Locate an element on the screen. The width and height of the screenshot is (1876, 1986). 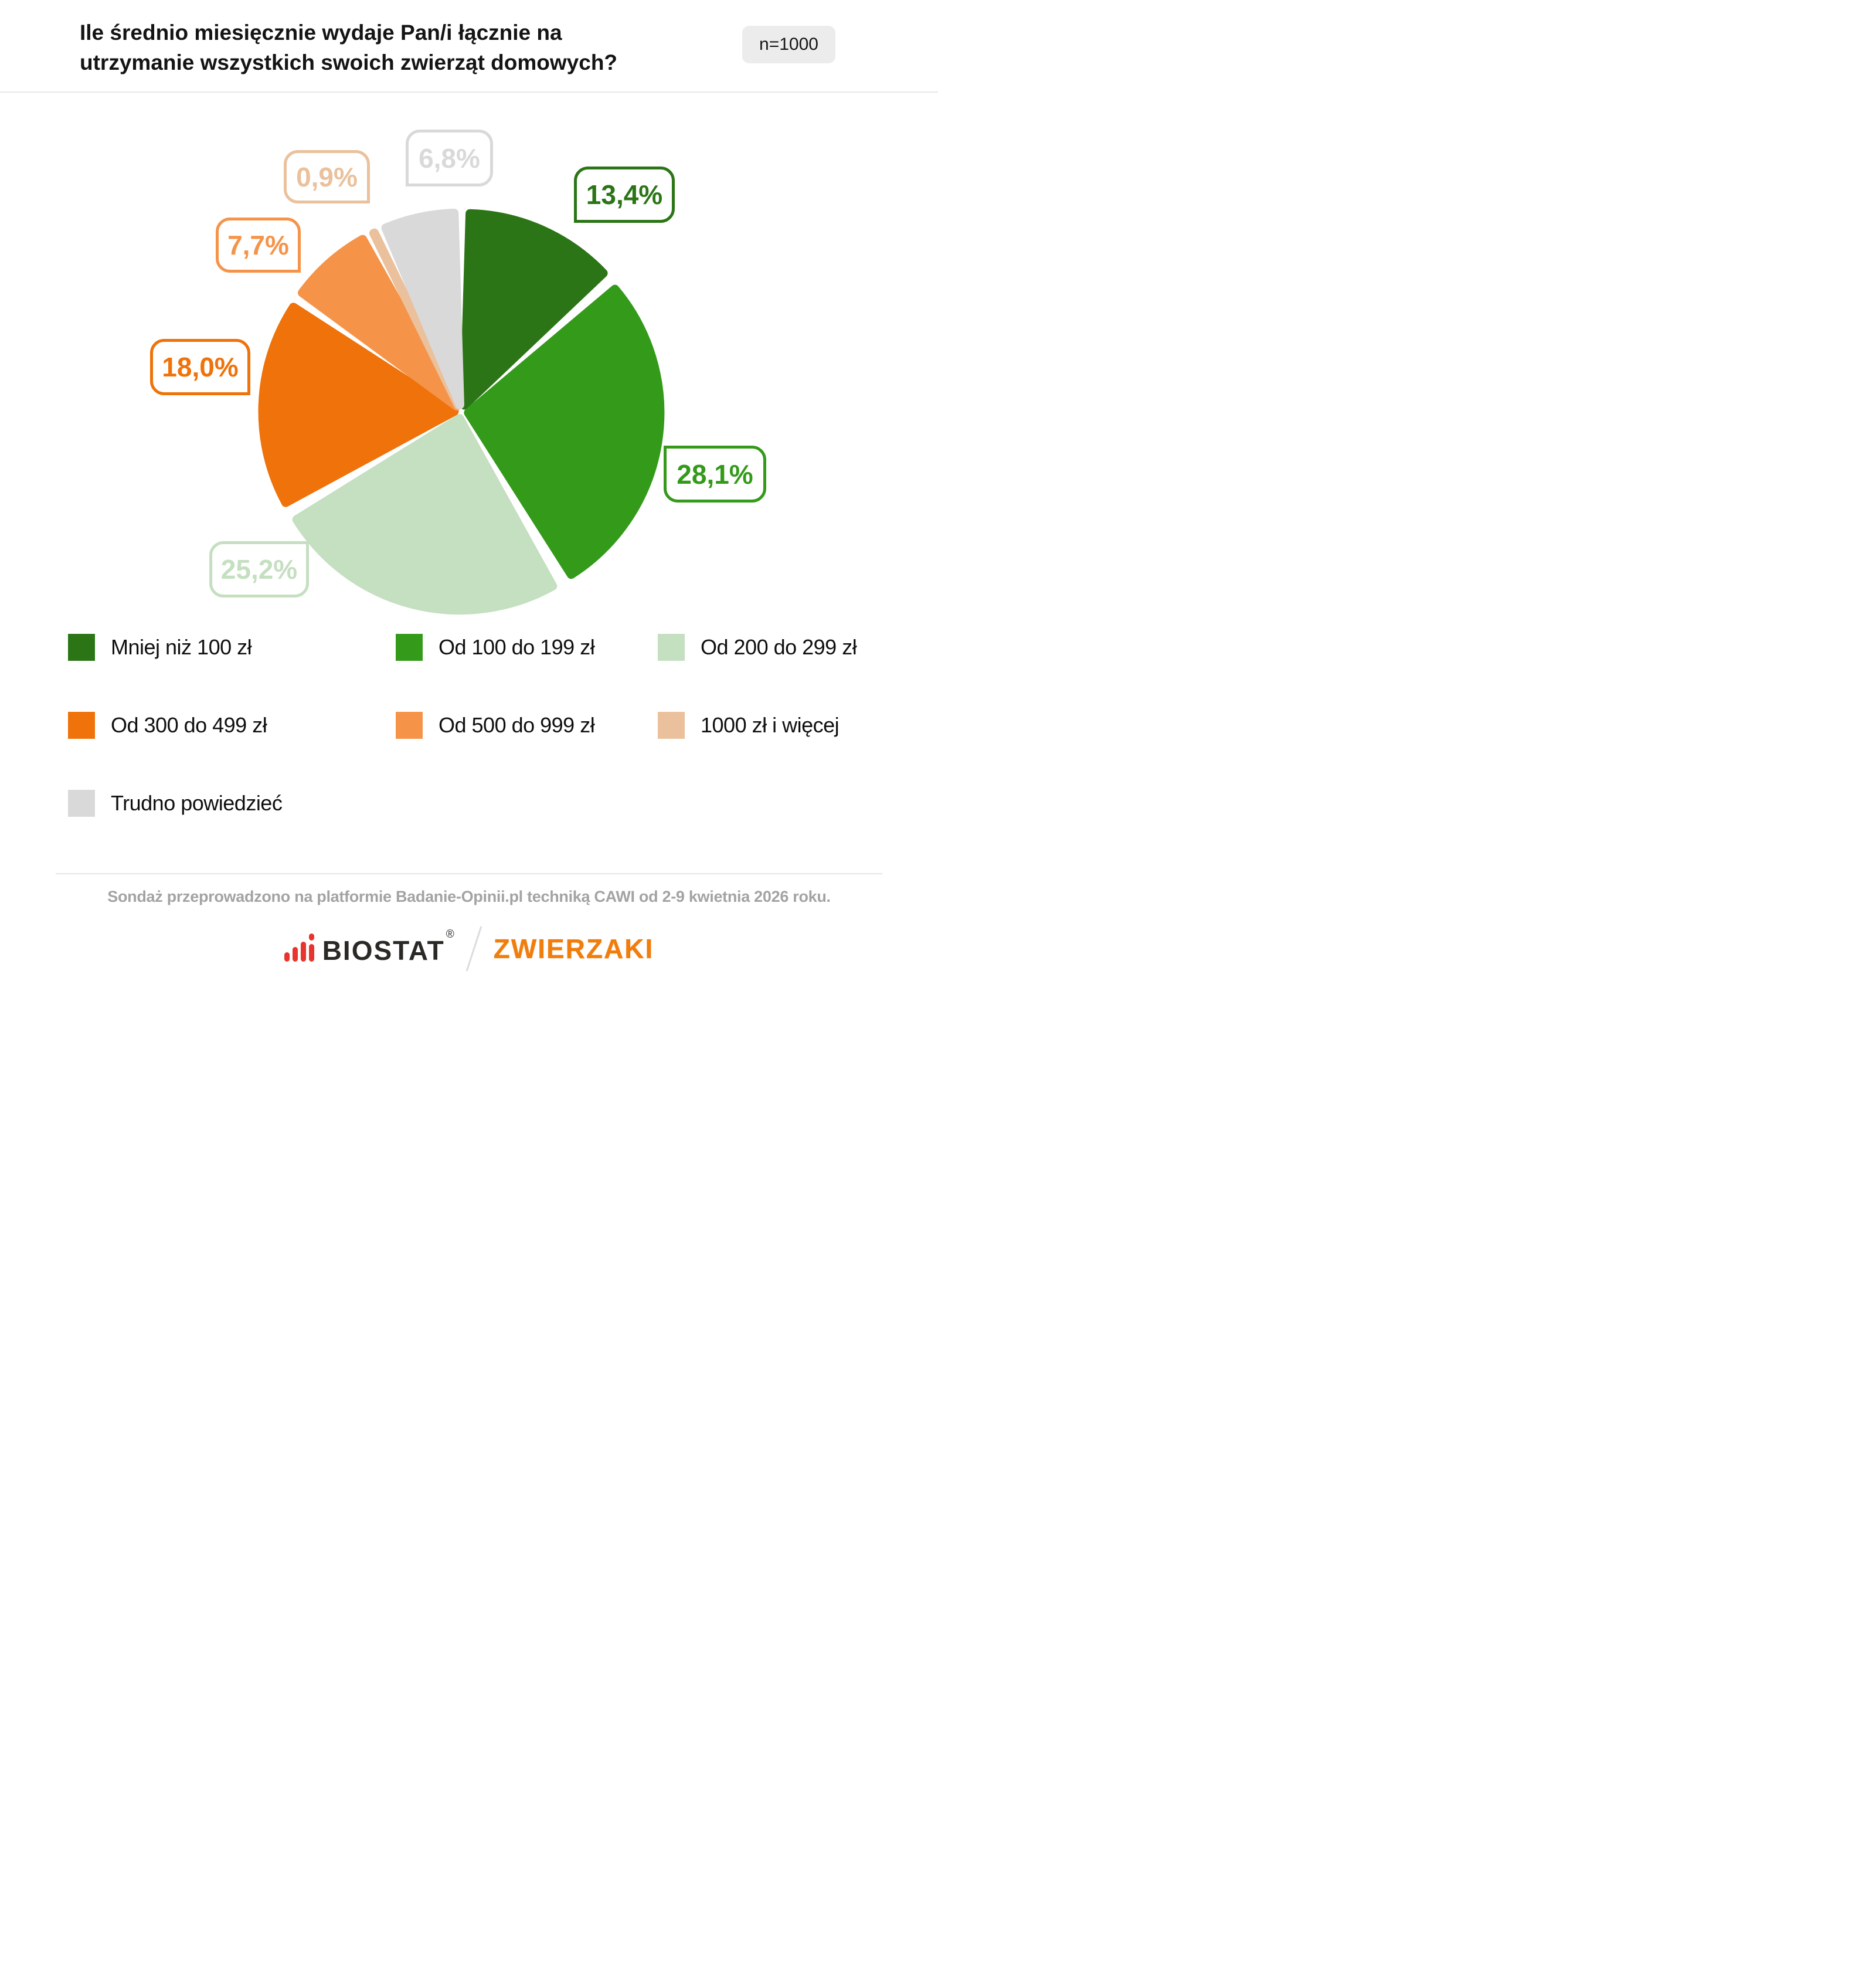
legend-item-5: 1000 zł i więcej is located at coordinates (771, 726).